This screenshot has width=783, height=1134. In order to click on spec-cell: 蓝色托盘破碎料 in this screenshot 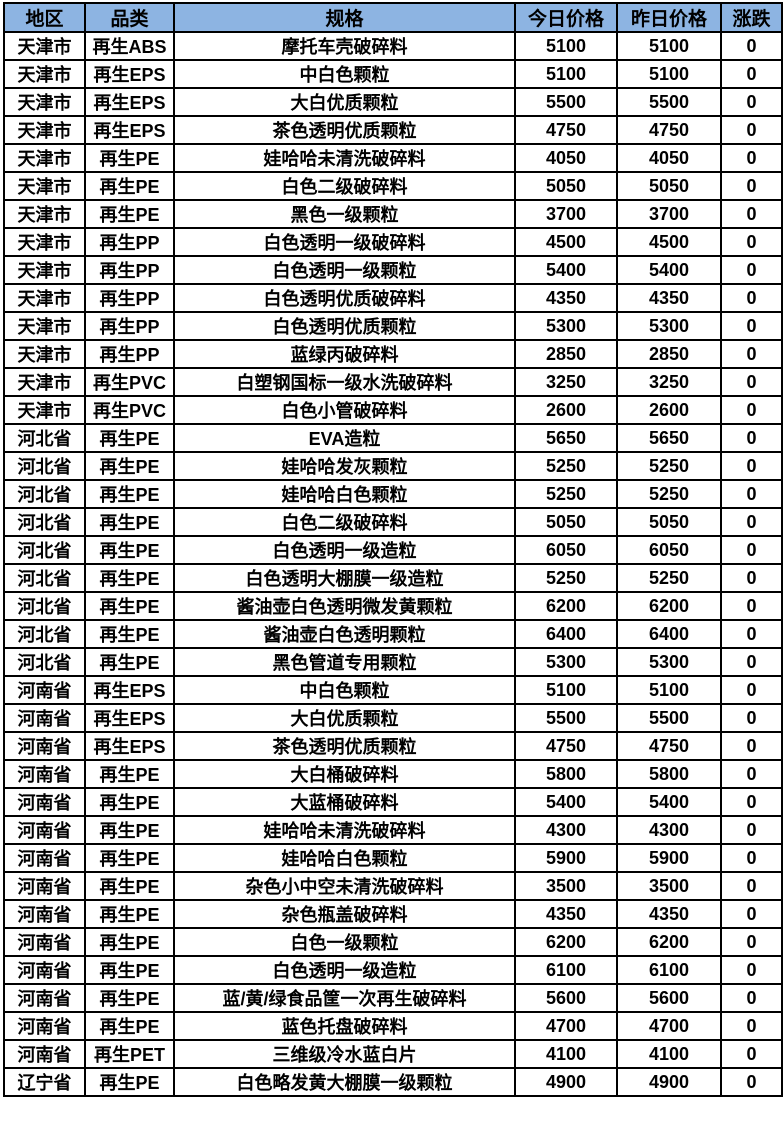, I will do `click(344, 1026)`.